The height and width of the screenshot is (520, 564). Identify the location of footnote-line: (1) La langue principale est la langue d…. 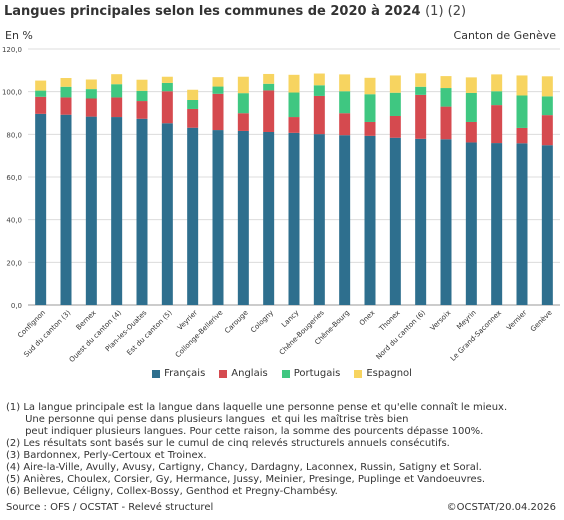
(257, 407).